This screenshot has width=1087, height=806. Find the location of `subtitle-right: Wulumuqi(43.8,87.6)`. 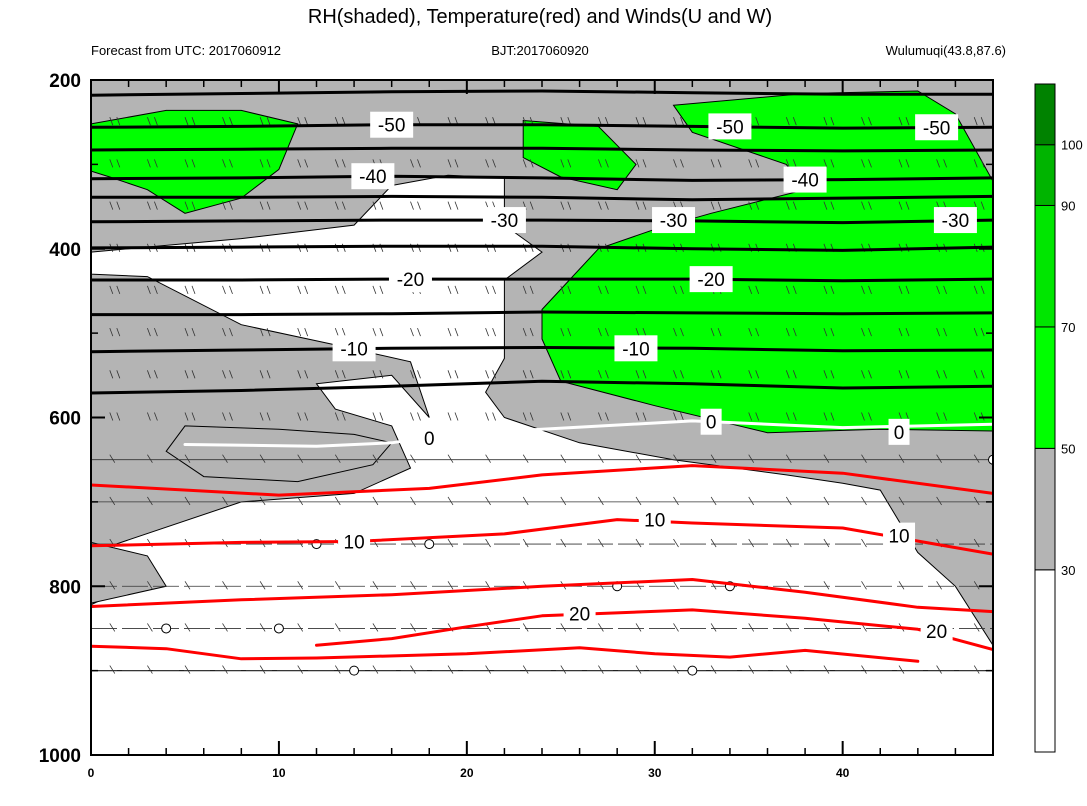

subtitle-right: Wulumuqi(43.8,87.6) is located at coordinates (946, 50).